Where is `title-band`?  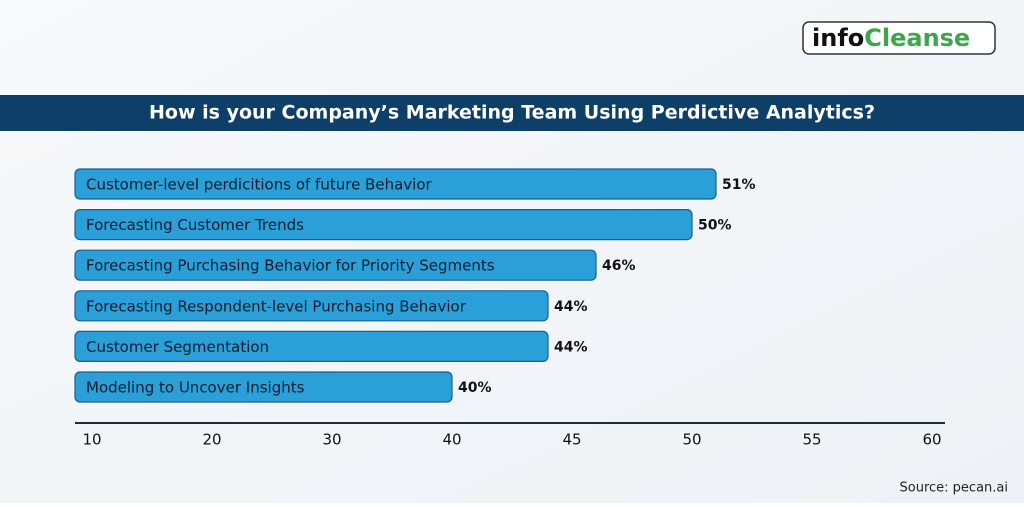 title-band is located at coordinates (512, 113).